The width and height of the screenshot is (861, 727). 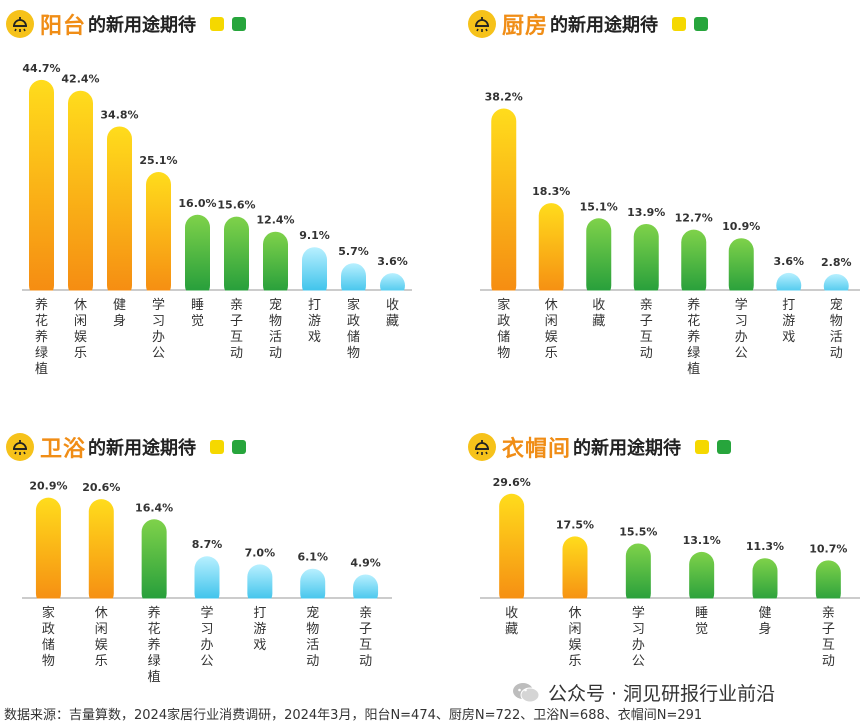 I want to click on data-label: 5.7%, so click(x=353, y=251).